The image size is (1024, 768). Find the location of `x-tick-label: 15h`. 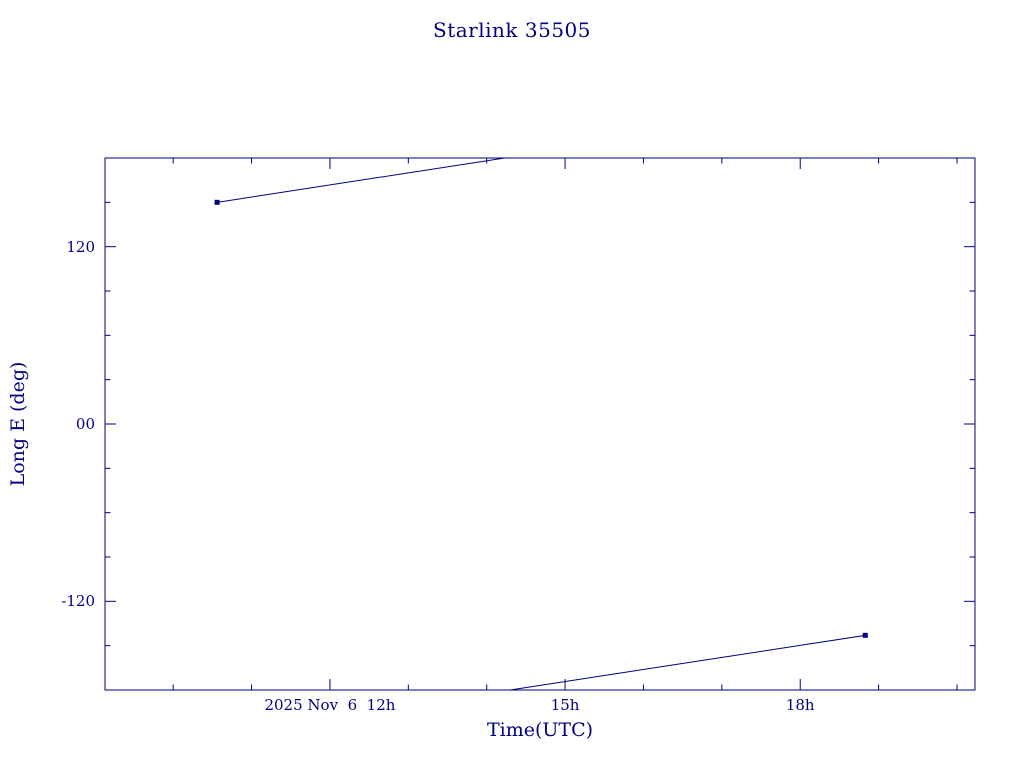

x-tick-label: 15h is located at coordinates (565, 705).